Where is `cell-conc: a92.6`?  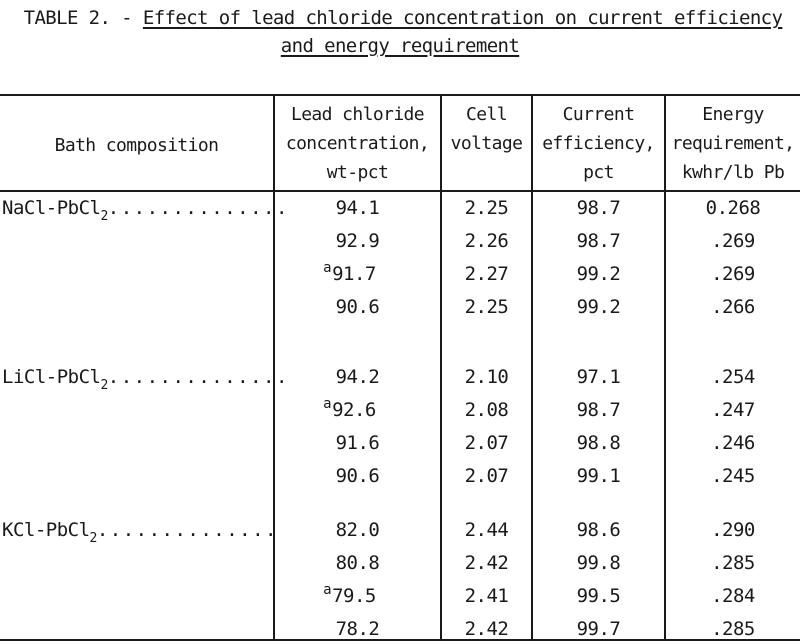 cell-conc: a92.6 is located at coordinates (349, 411).